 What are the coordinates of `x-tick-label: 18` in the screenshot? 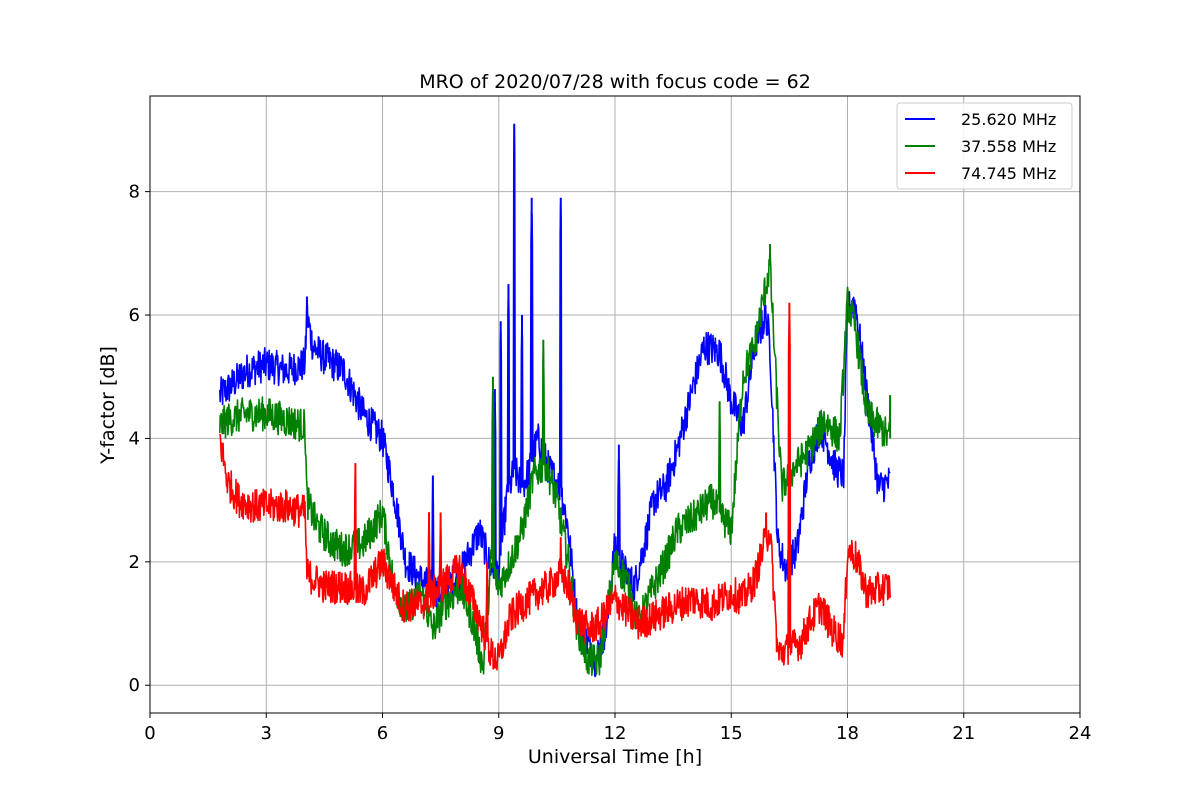 It's located at (847, 733).